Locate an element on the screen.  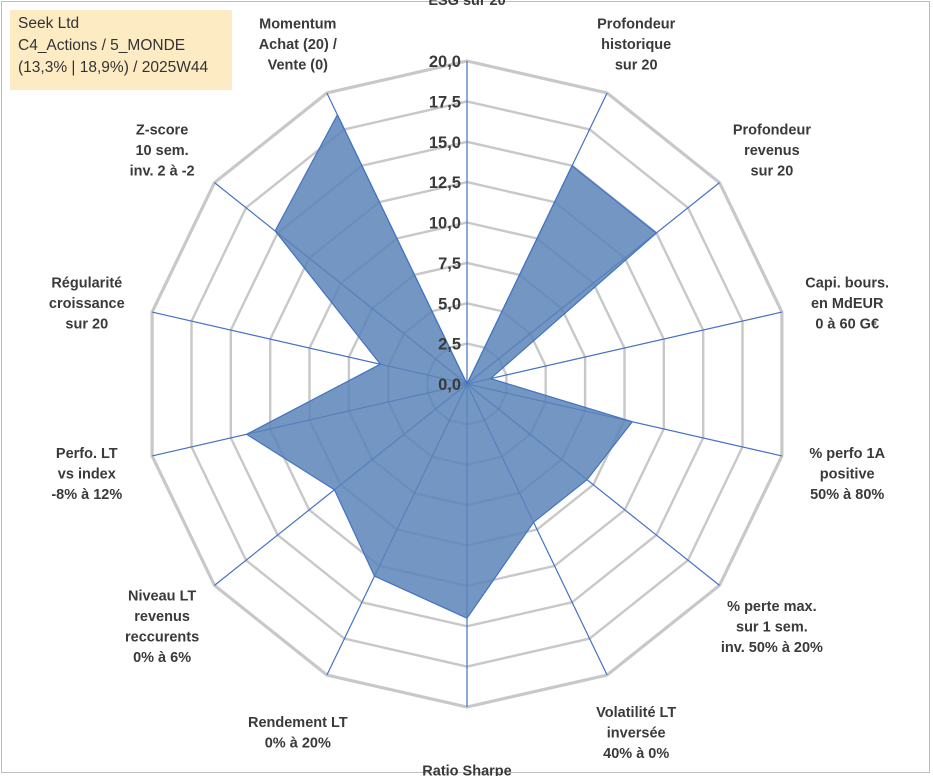
radar-tick-labels: 0,0 2,5 5,0 7,5 10,0 12,5 15,0 17,5 20,0 is located at coordinates (445, 223).